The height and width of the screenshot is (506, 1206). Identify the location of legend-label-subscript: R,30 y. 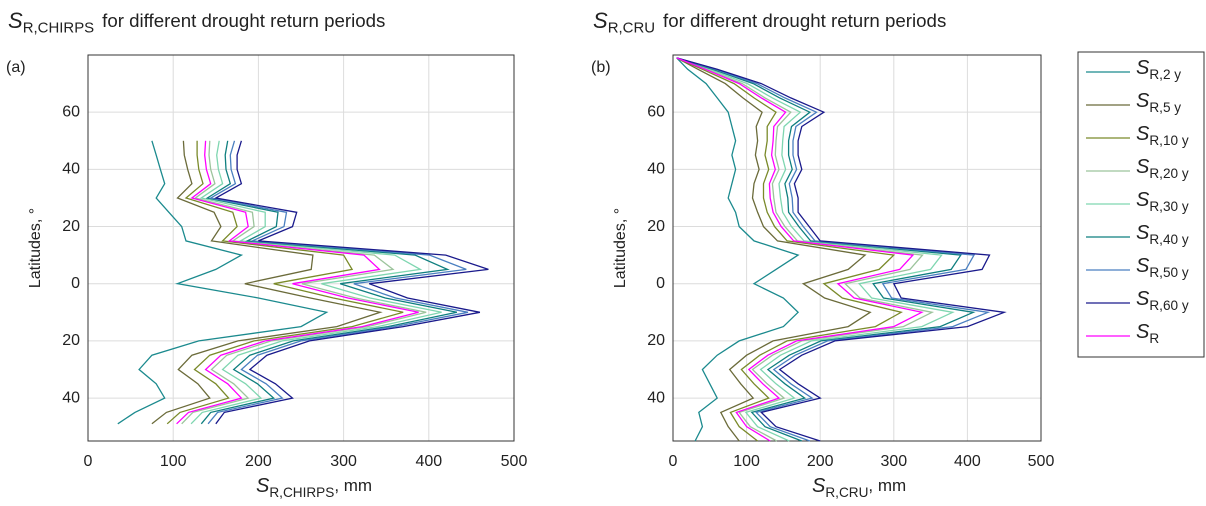
(1168, 206).